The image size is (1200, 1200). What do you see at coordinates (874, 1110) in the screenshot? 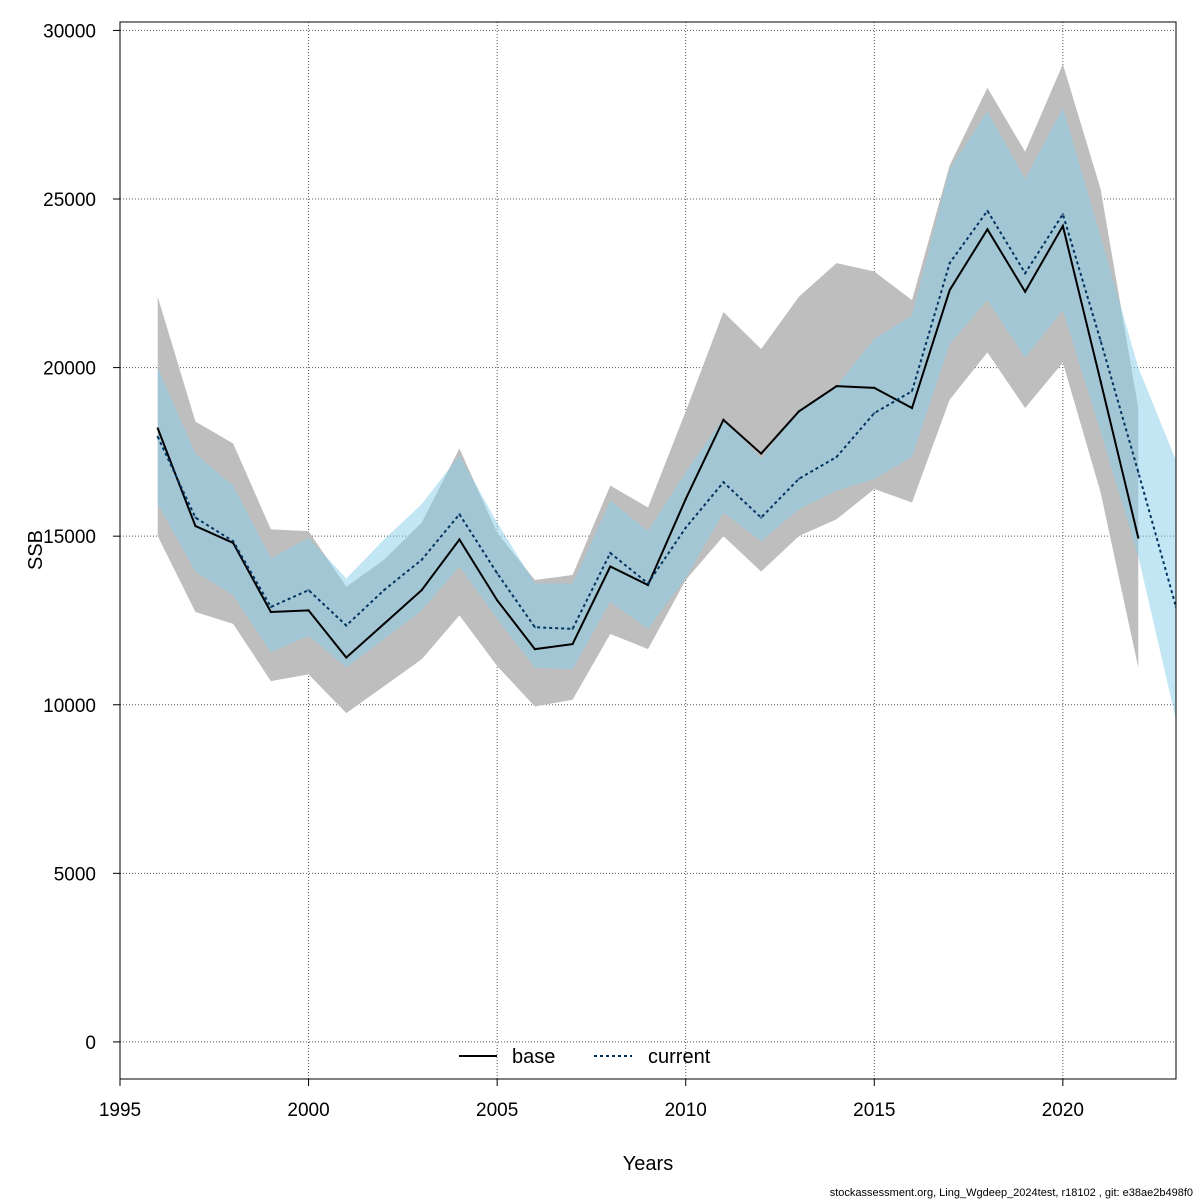
I see `x-tick-label: 2015` at bounding box center [874, 1110].